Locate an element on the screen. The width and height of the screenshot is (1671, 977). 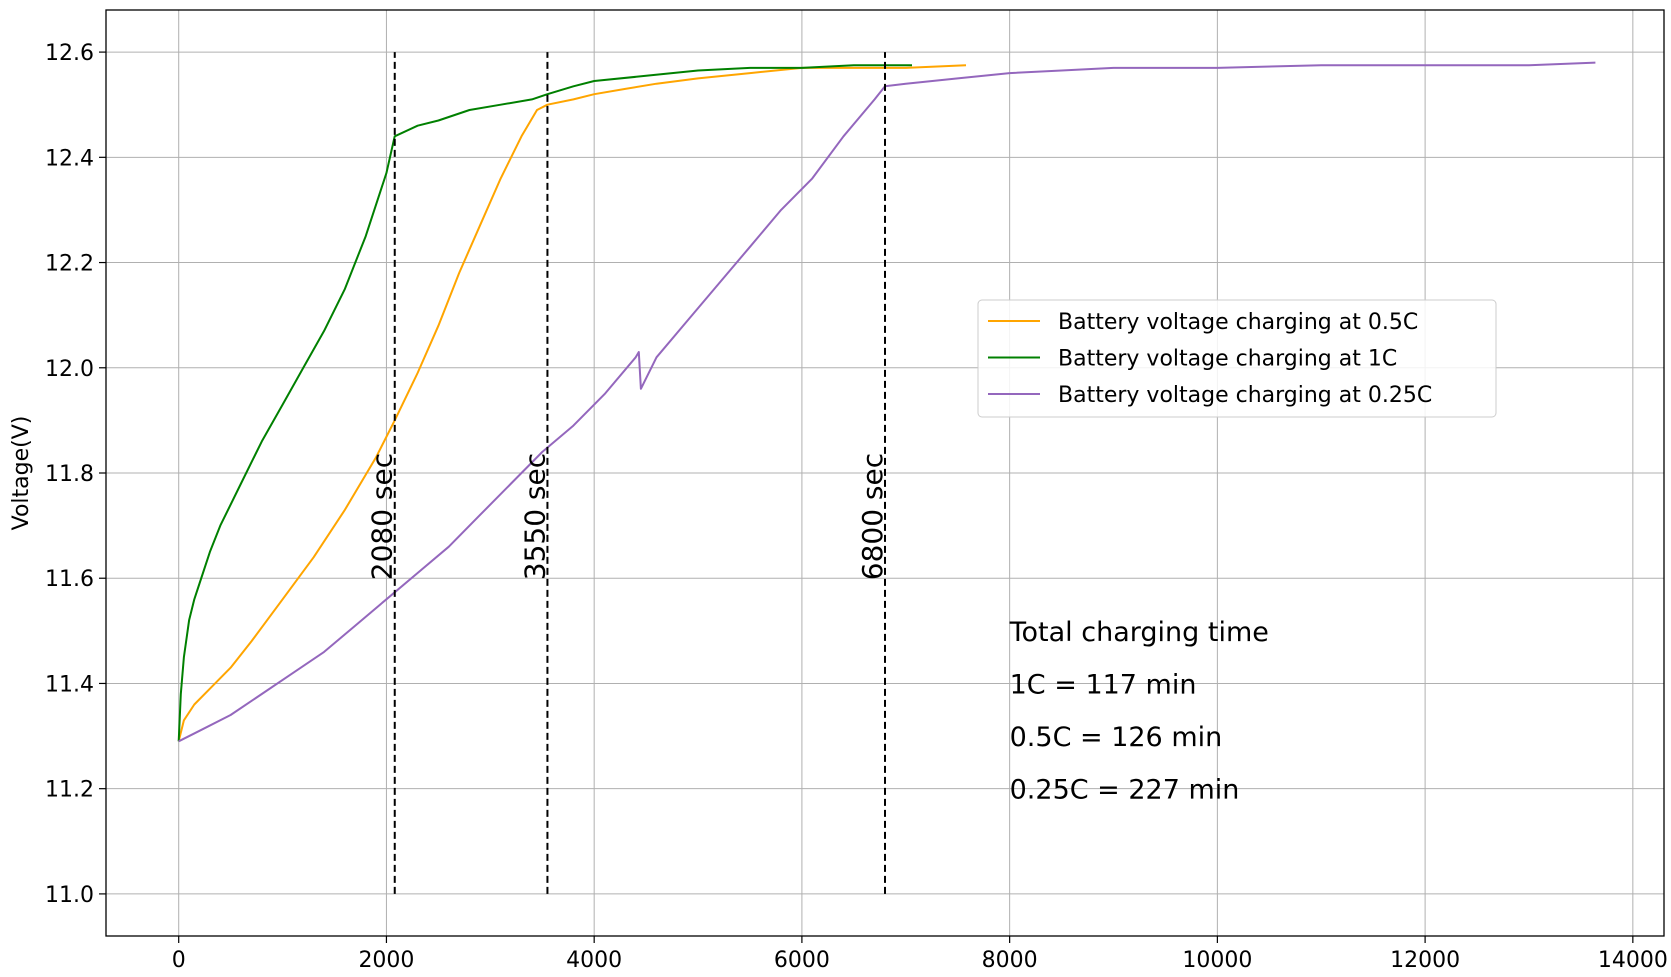
legend-entry: Battery voltage charging at 0.5C is located at coordinates (1238, 322).